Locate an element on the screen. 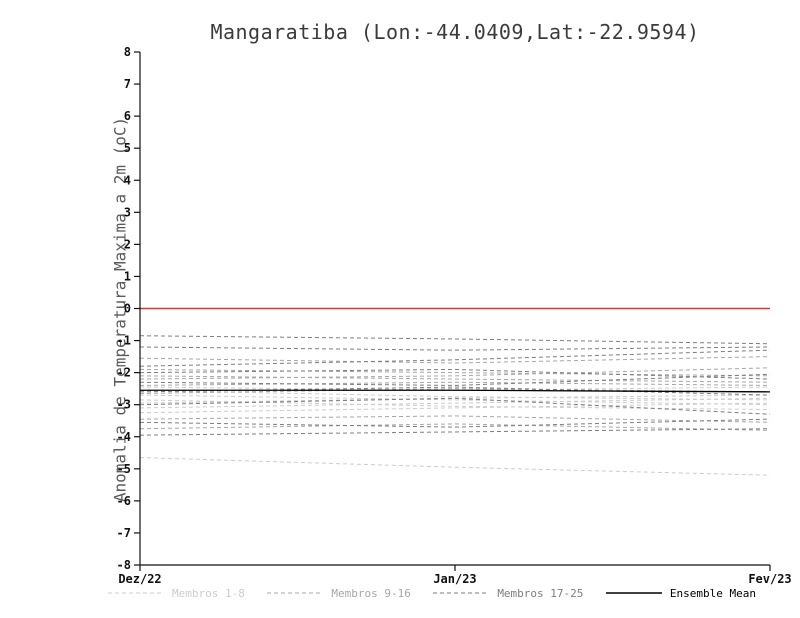  ensemble-mean-line is located at coordinates (455, 391).